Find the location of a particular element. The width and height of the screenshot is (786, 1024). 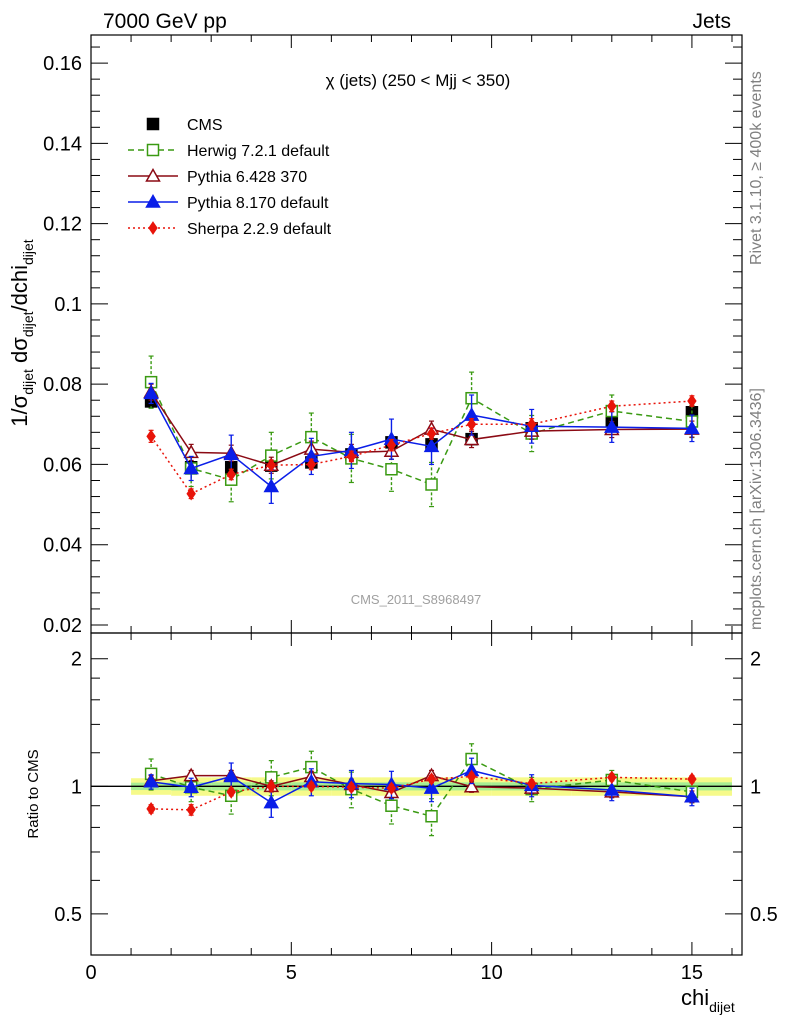

legend-label: Herwig 7.2.1 default is located at coordinates (258, 151).